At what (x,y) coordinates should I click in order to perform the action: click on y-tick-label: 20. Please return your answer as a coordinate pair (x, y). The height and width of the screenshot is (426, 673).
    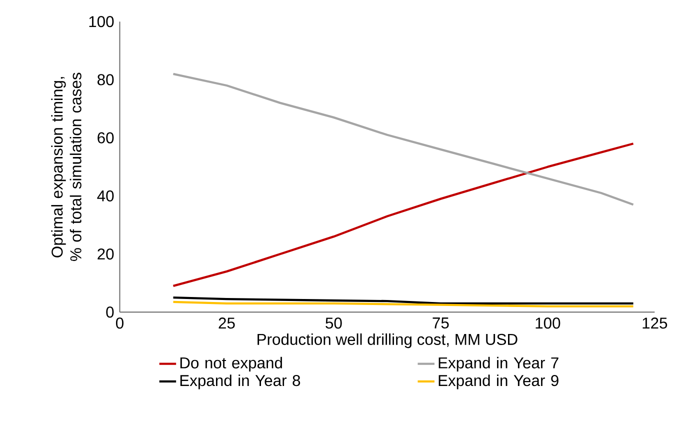
    Looking at the image, I should click on (106, 254).